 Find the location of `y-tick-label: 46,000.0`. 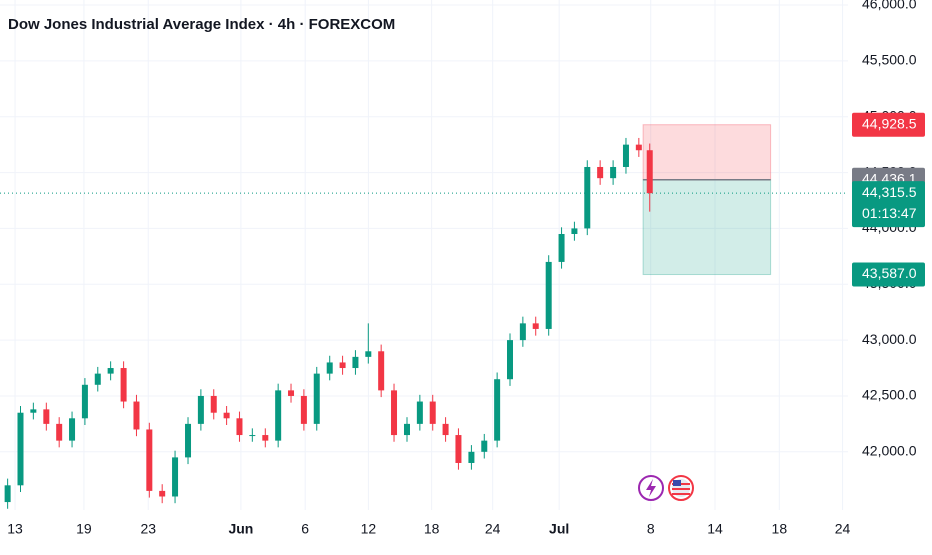

y-tick-label: 46,000.0 is located at coordinates (889, 6).